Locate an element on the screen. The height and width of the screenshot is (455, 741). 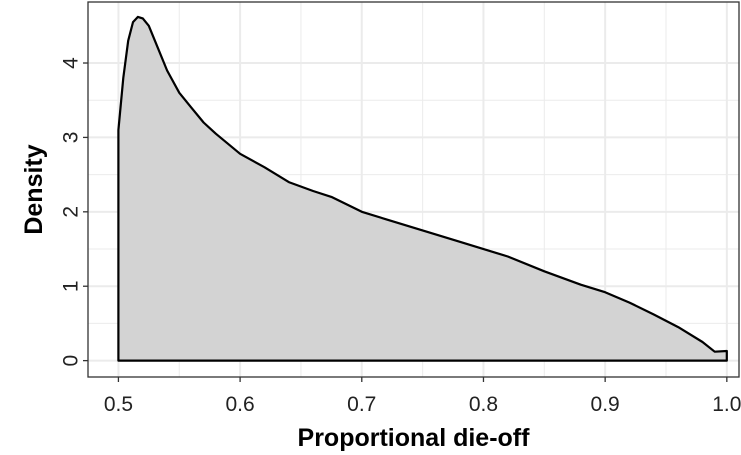
y-tick-label: 0 is located at coordinates (71, 361).